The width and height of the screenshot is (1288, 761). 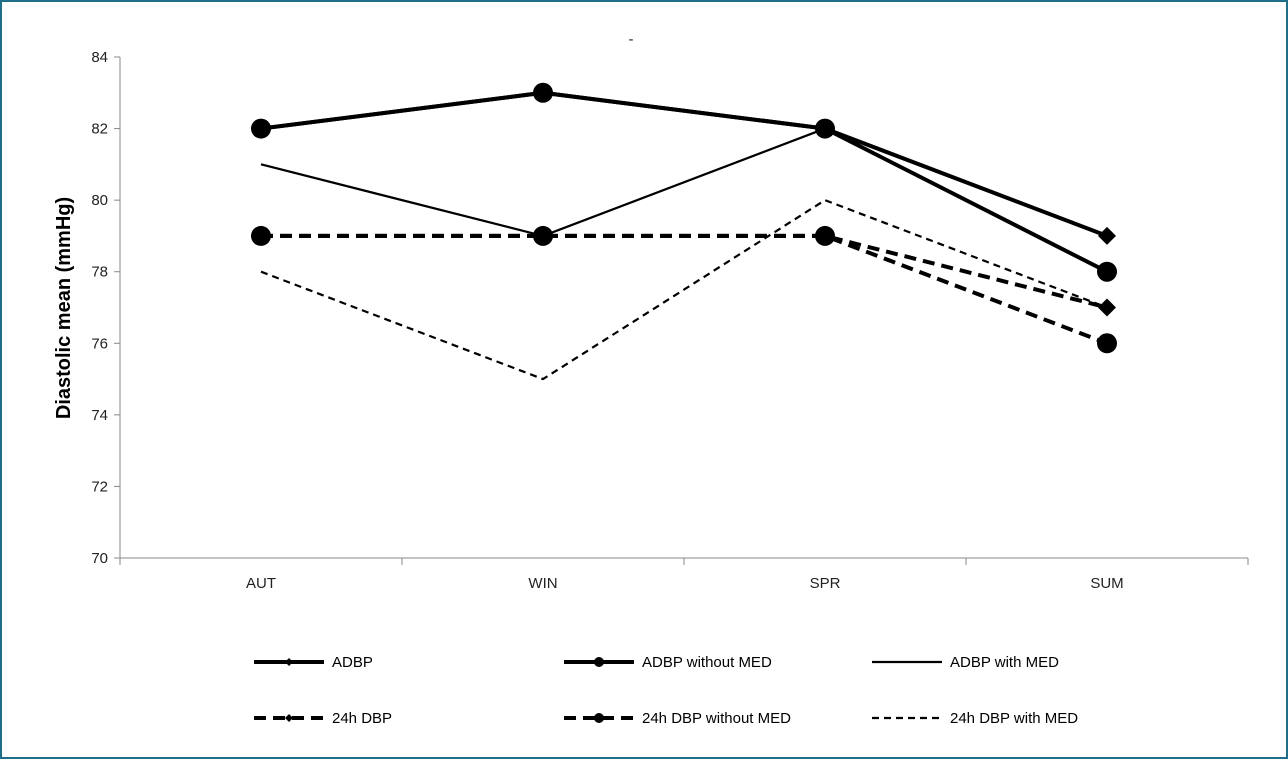 I want to click on y-tick-label: 74, so click(x=99, y=415).